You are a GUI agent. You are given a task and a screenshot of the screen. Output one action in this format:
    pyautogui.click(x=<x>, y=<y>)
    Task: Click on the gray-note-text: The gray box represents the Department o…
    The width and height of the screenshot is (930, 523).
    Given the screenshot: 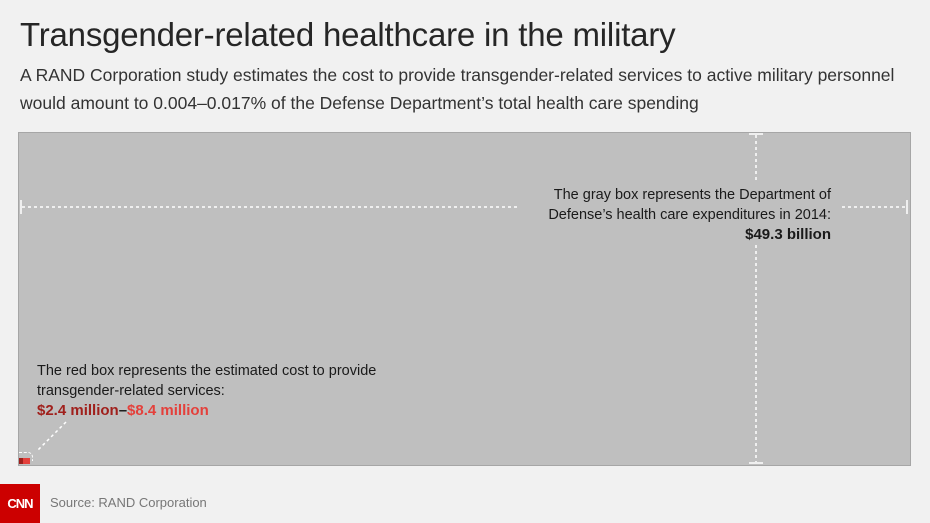 What is the action you would take?
    pyautogui.click(x=689, y=205)
    